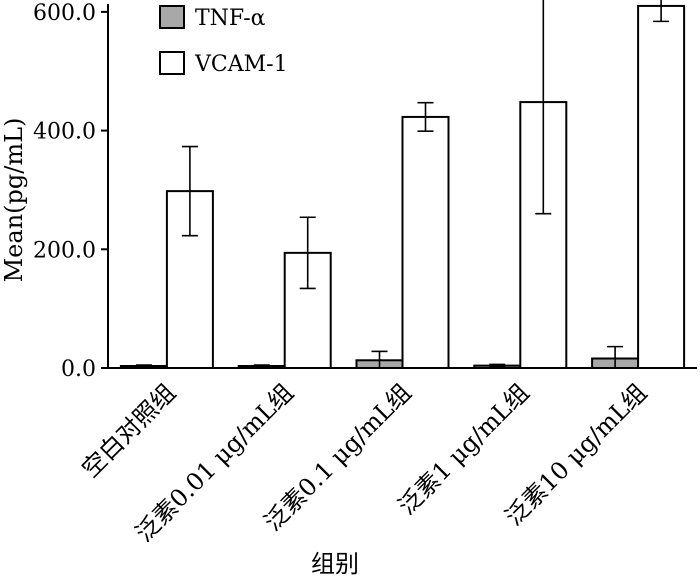 The height and width of the screenshot is (577, 700). What do you see at coordinates (241, 64) in the screenshot?
I see `legend-label: VCAM-1` at bounding box center [241, 64].